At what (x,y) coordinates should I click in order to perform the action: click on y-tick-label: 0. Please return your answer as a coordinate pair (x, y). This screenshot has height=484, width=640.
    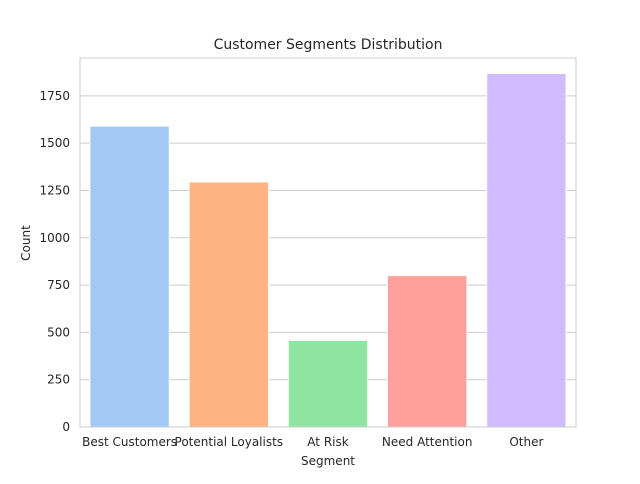
    Looking at the image, I should click on (66, 427).